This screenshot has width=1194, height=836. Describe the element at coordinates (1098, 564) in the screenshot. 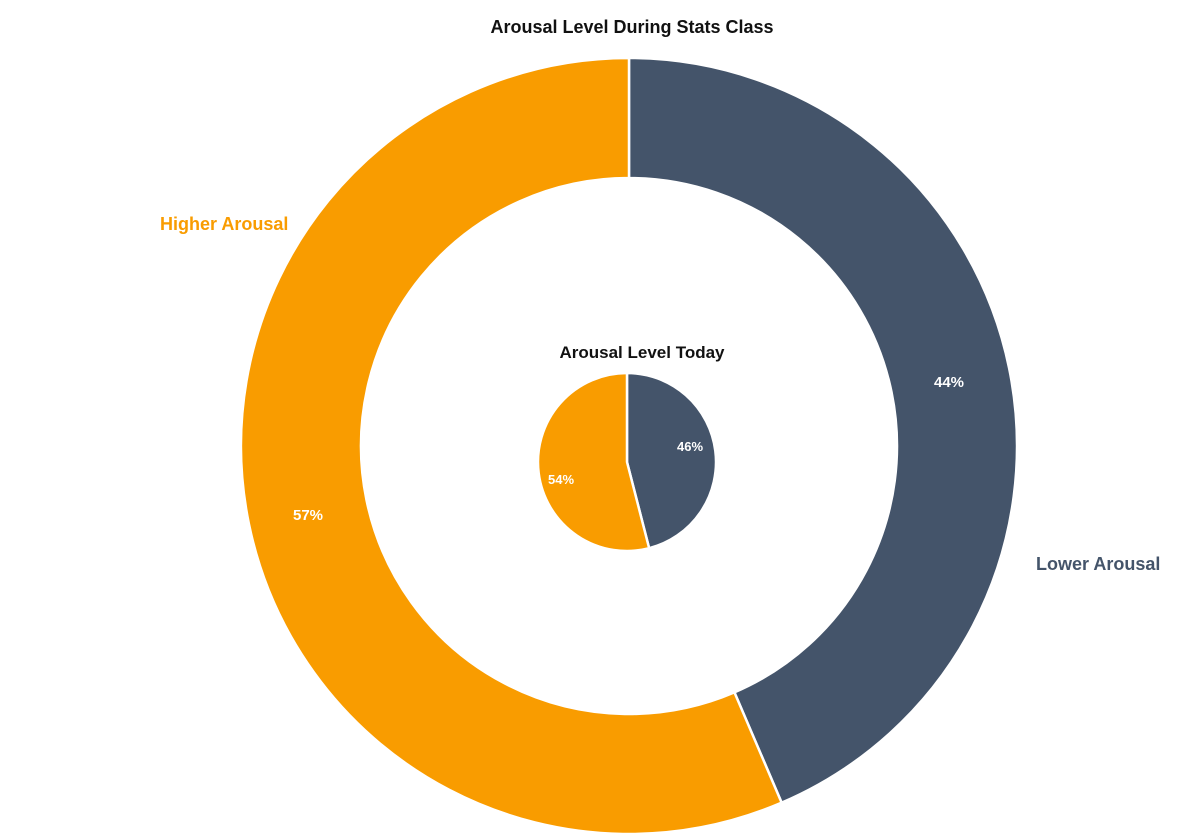

I see `category-label-lower: Lower Arousal` at that location.